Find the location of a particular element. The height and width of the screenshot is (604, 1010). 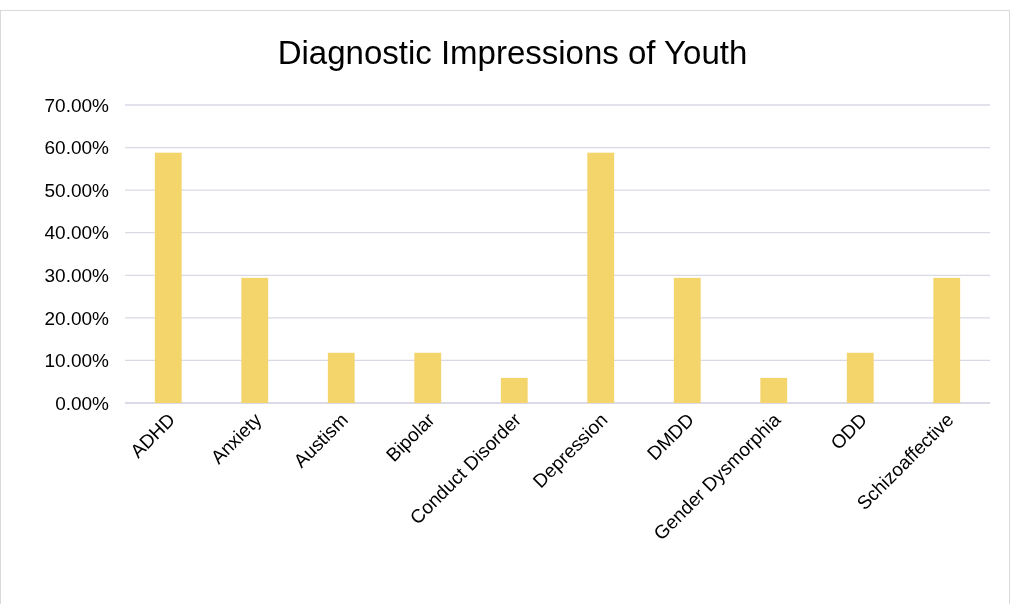

y-tick-label: 70.00% is located at coordinates (77, 105).